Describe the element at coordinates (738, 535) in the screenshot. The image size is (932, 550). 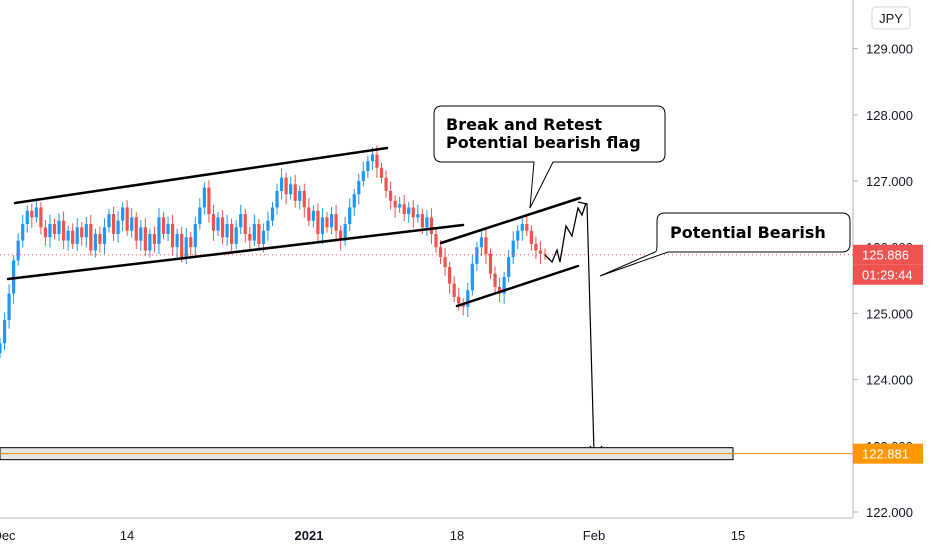
I see `time-tick-label: 15` at that location.